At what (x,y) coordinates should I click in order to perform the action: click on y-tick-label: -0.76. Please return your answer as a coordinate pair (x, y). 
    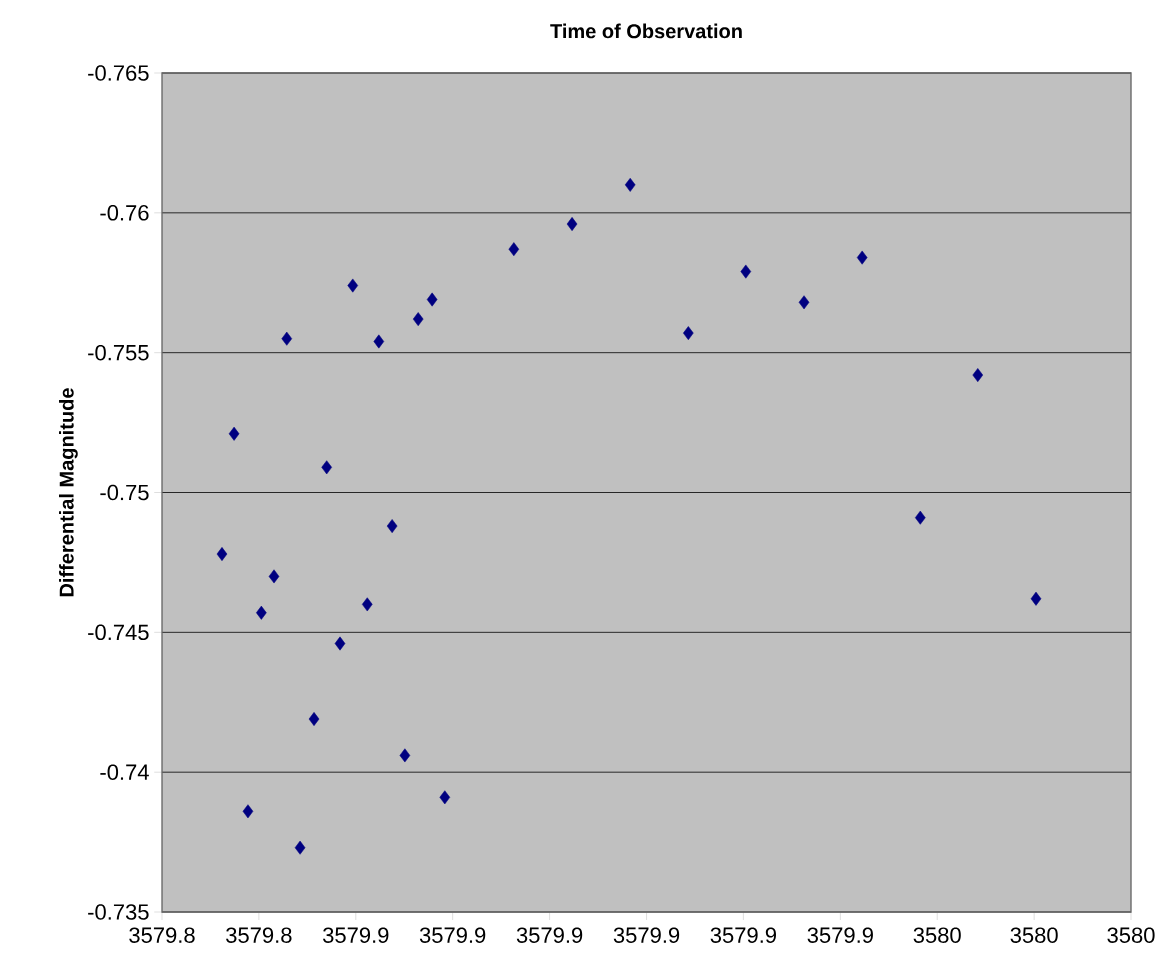
    Looking at the image, I should click on (124, 213).